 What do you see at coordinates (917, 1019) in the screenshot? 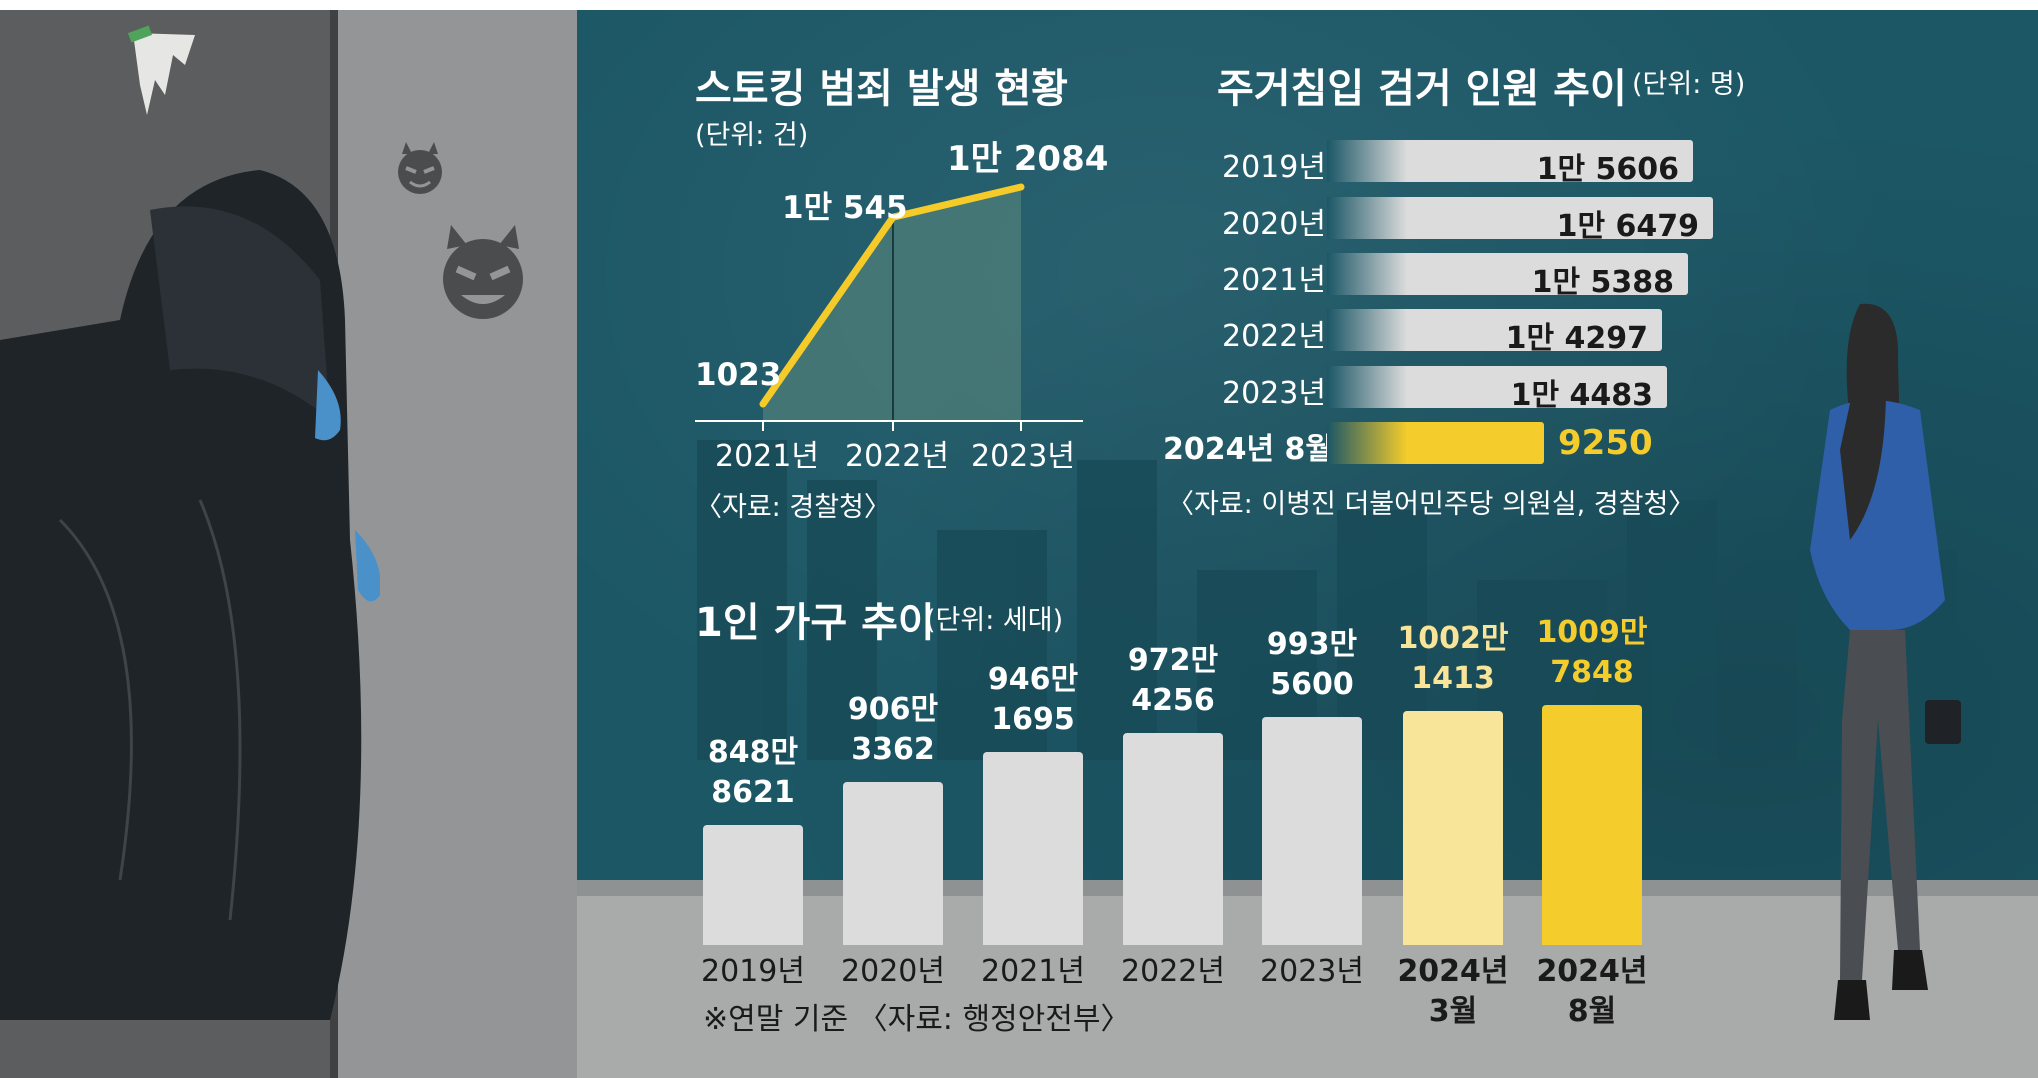
I see `households-footnote: ※연말 기준 〈자료: 행정안전부〉` at bounding box center [917, 1019].